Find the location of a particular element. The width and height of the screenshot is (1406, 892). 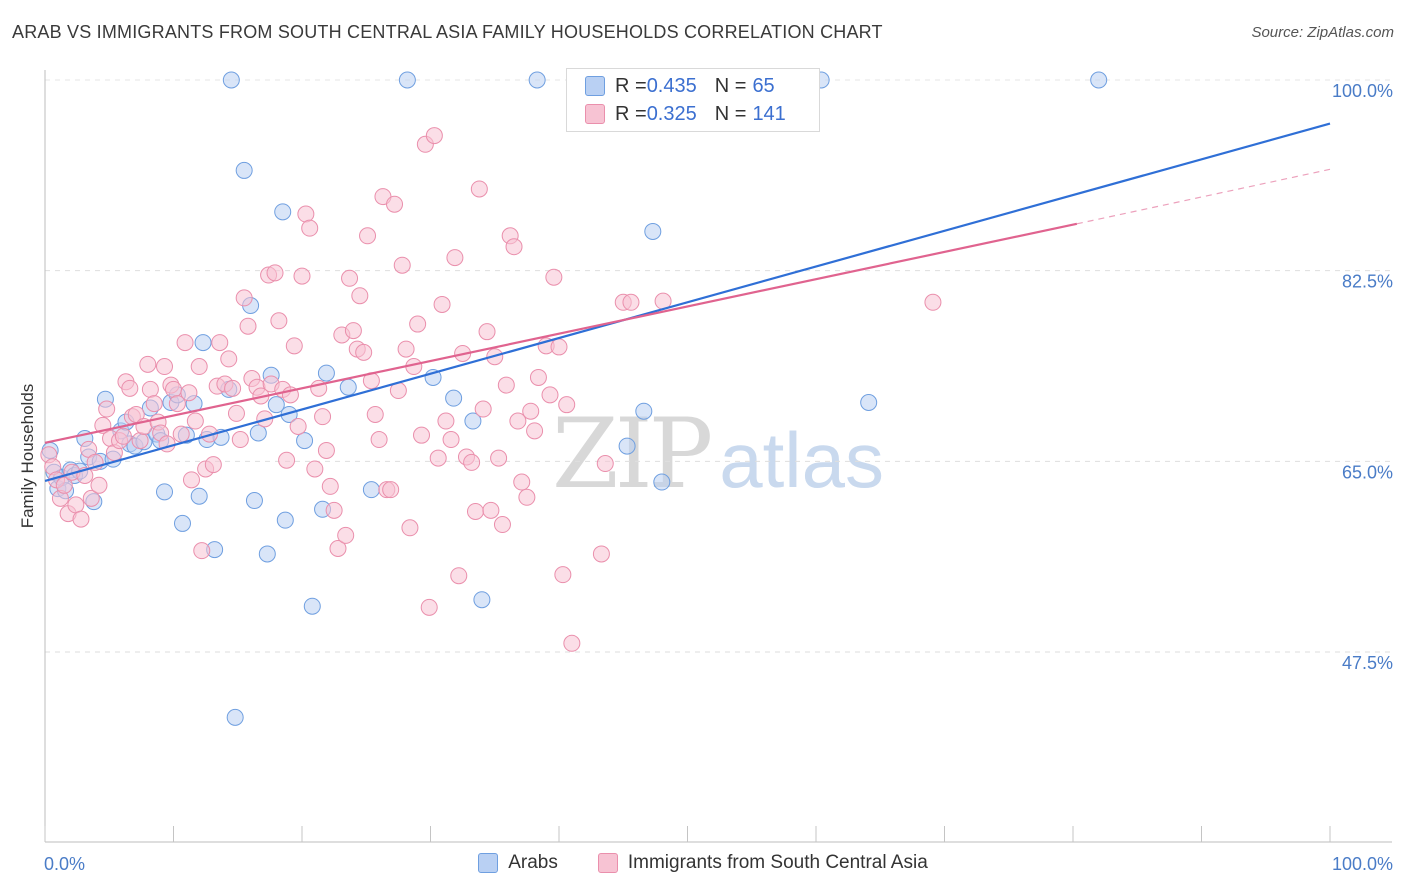

series-legend-arabs: Arabs is located at coordinates (518, 863).